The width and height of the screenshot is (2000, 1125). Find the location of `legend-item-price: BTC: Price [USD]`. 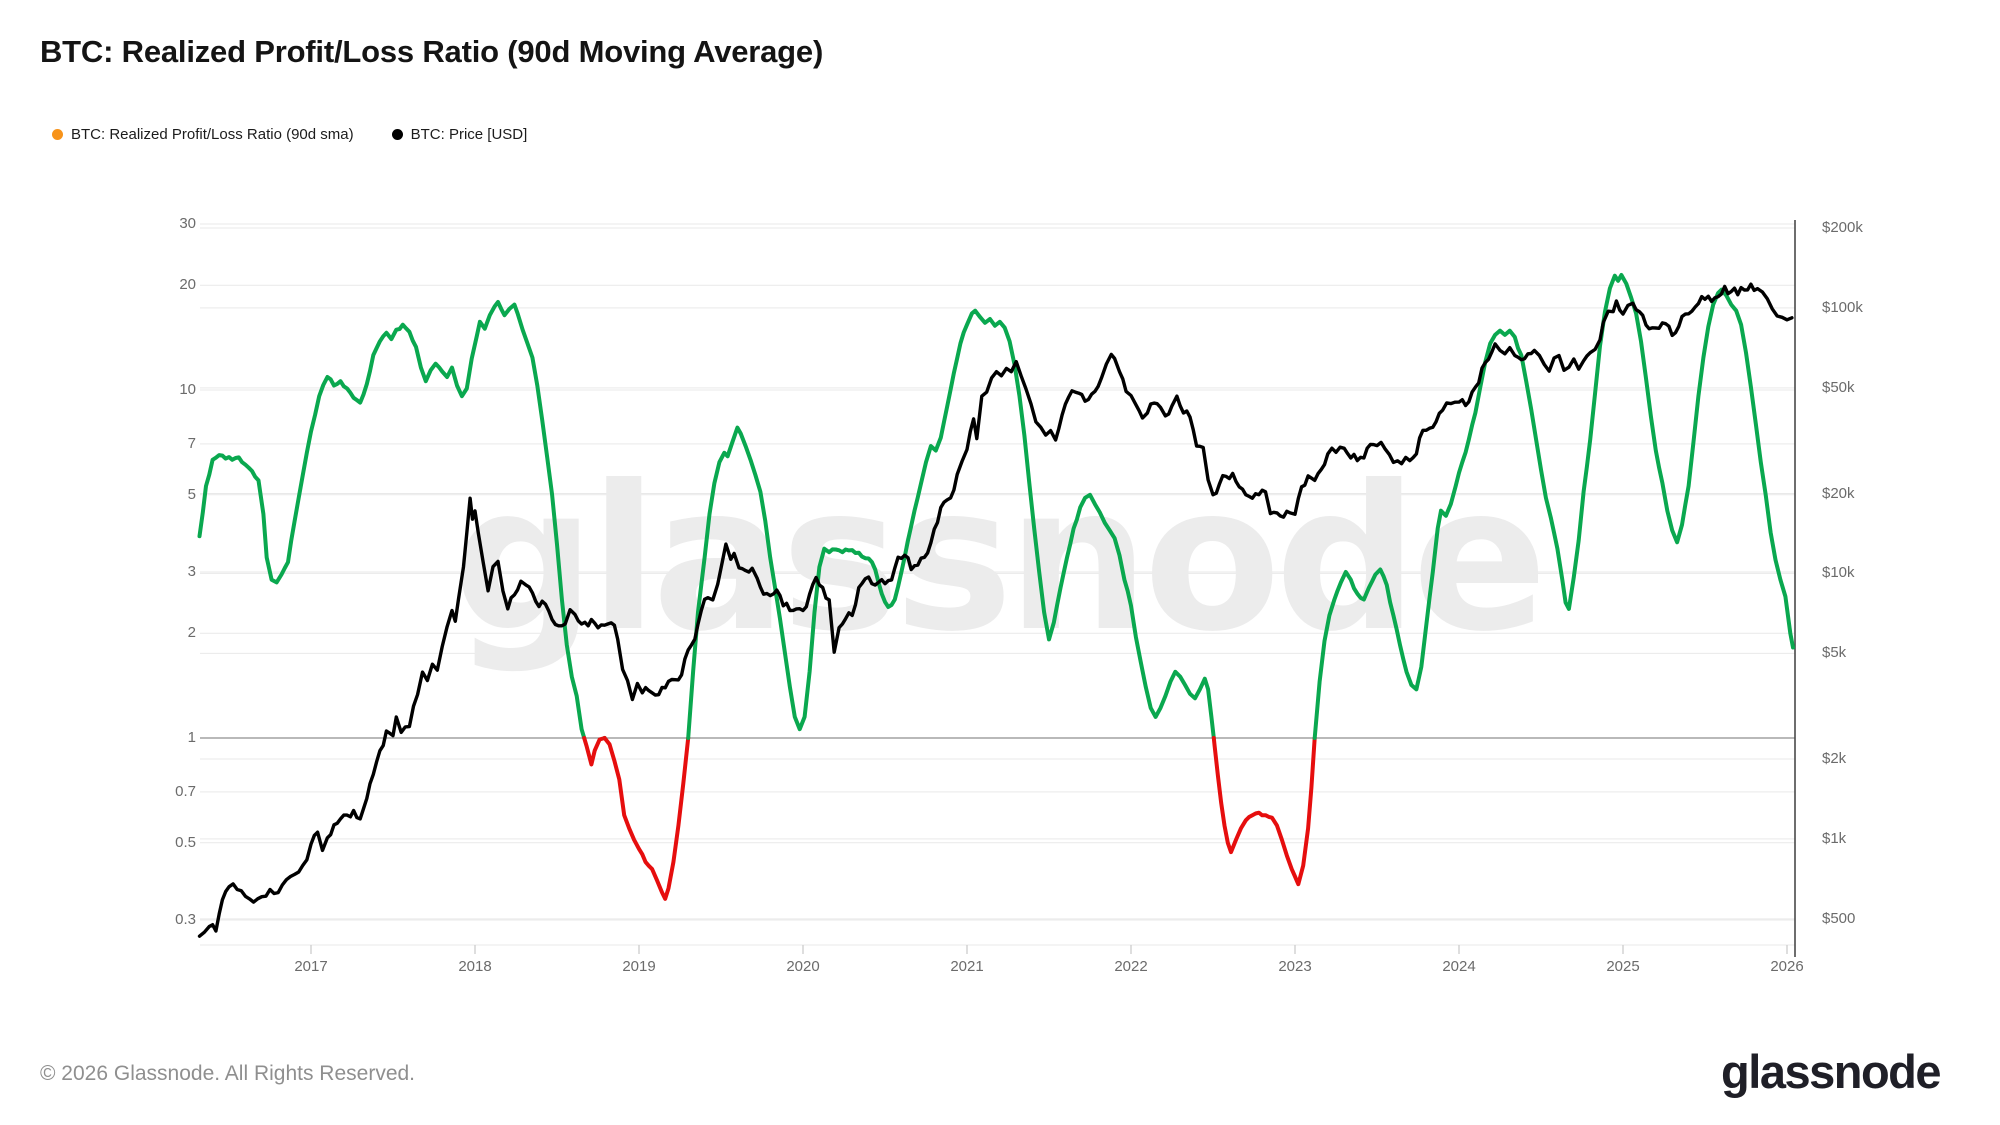

legend-item-price: BTC: Price [USD] is located at coordinates (459, 134).